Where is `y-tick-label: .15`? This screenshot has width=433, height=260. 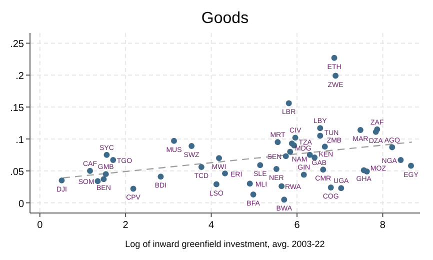
y-tick-label: .15 is located at coordinates (17, 108).